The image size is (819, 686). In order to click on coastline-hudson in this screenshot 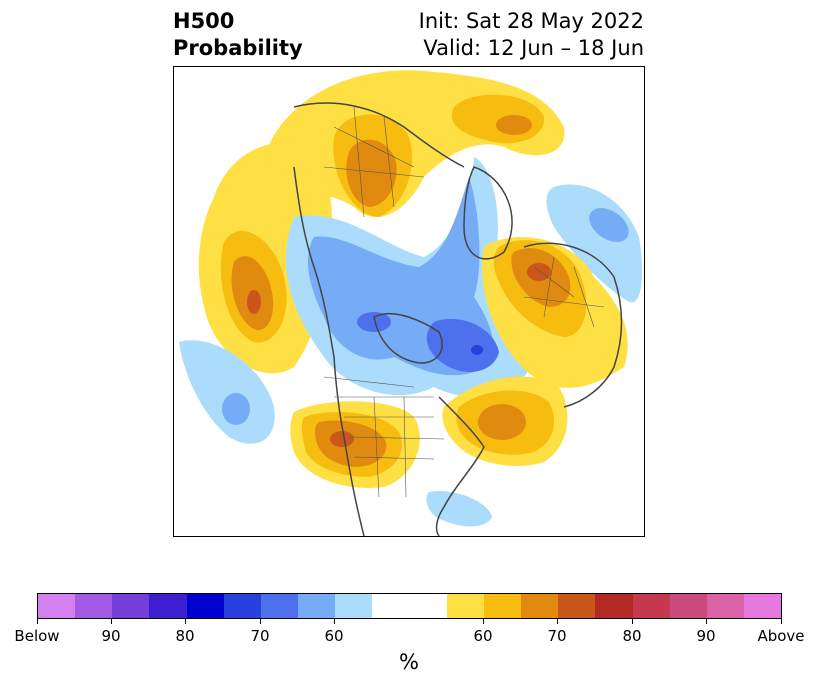, I will do `click(408, 338)`.